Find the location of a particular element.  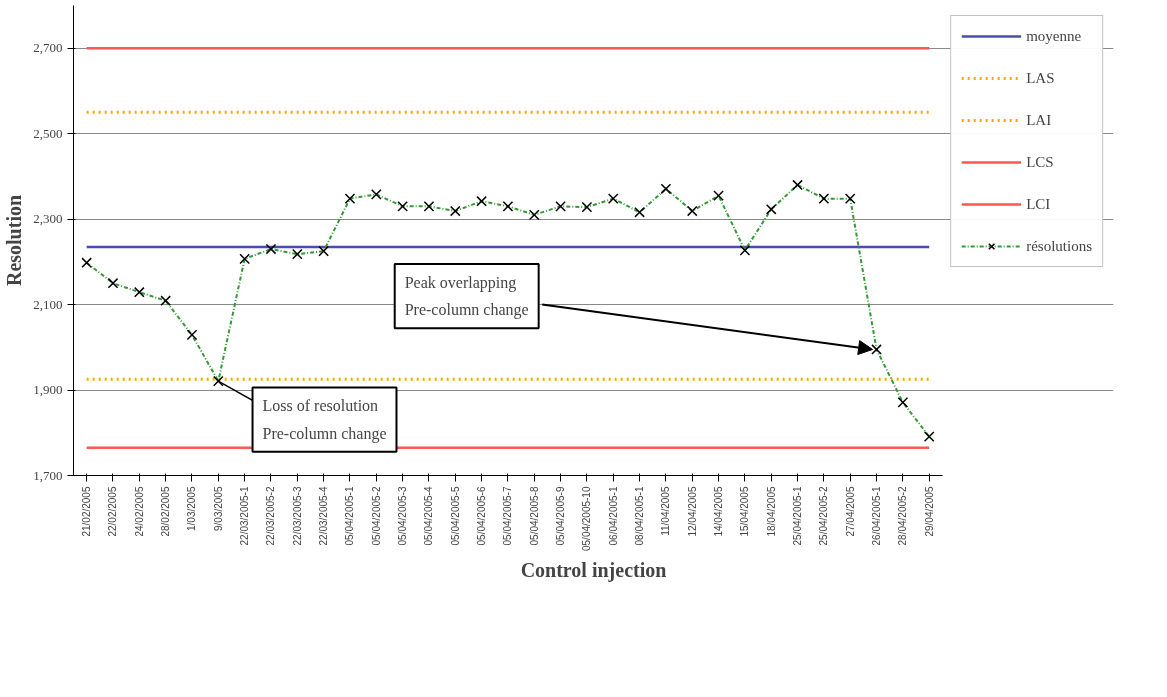

x-tick-label: 05/04/2005-1 is located at coordinates (350, 516).